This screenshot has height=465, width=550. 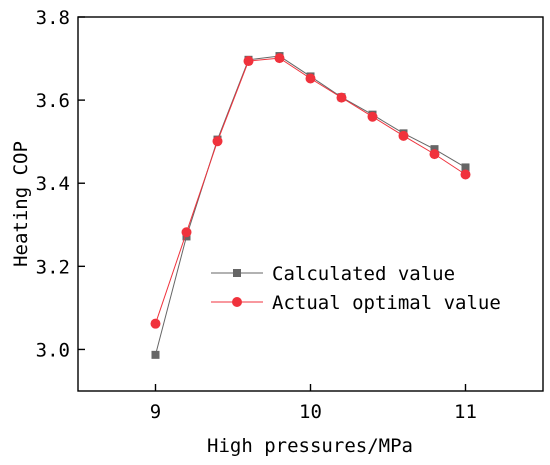 What do you see at coordinates (237, 273) in the screenshot?
I see `legend-marker-square` at bounding box center [237, 273].